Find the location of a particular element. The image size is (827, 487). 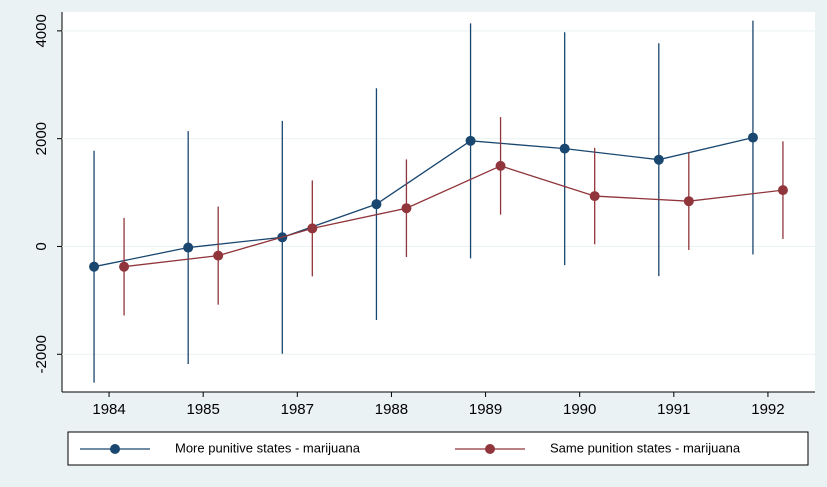

x-tick-label: 1990 is located at coordinates (579, 409).